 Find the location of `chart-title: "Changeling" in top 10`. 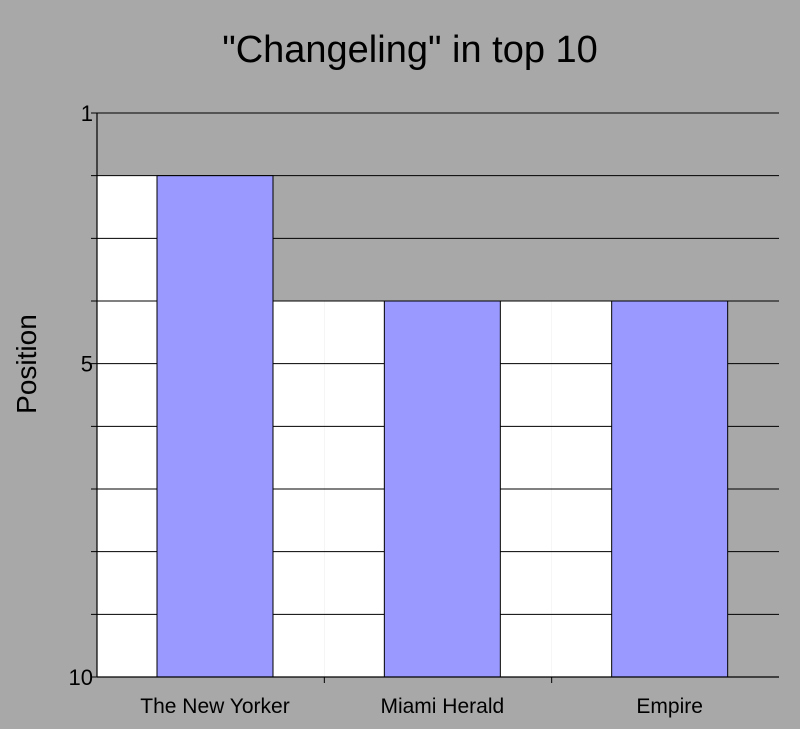

chart-title: "Changeling" in top 10 is located at coordinates (410, 50).